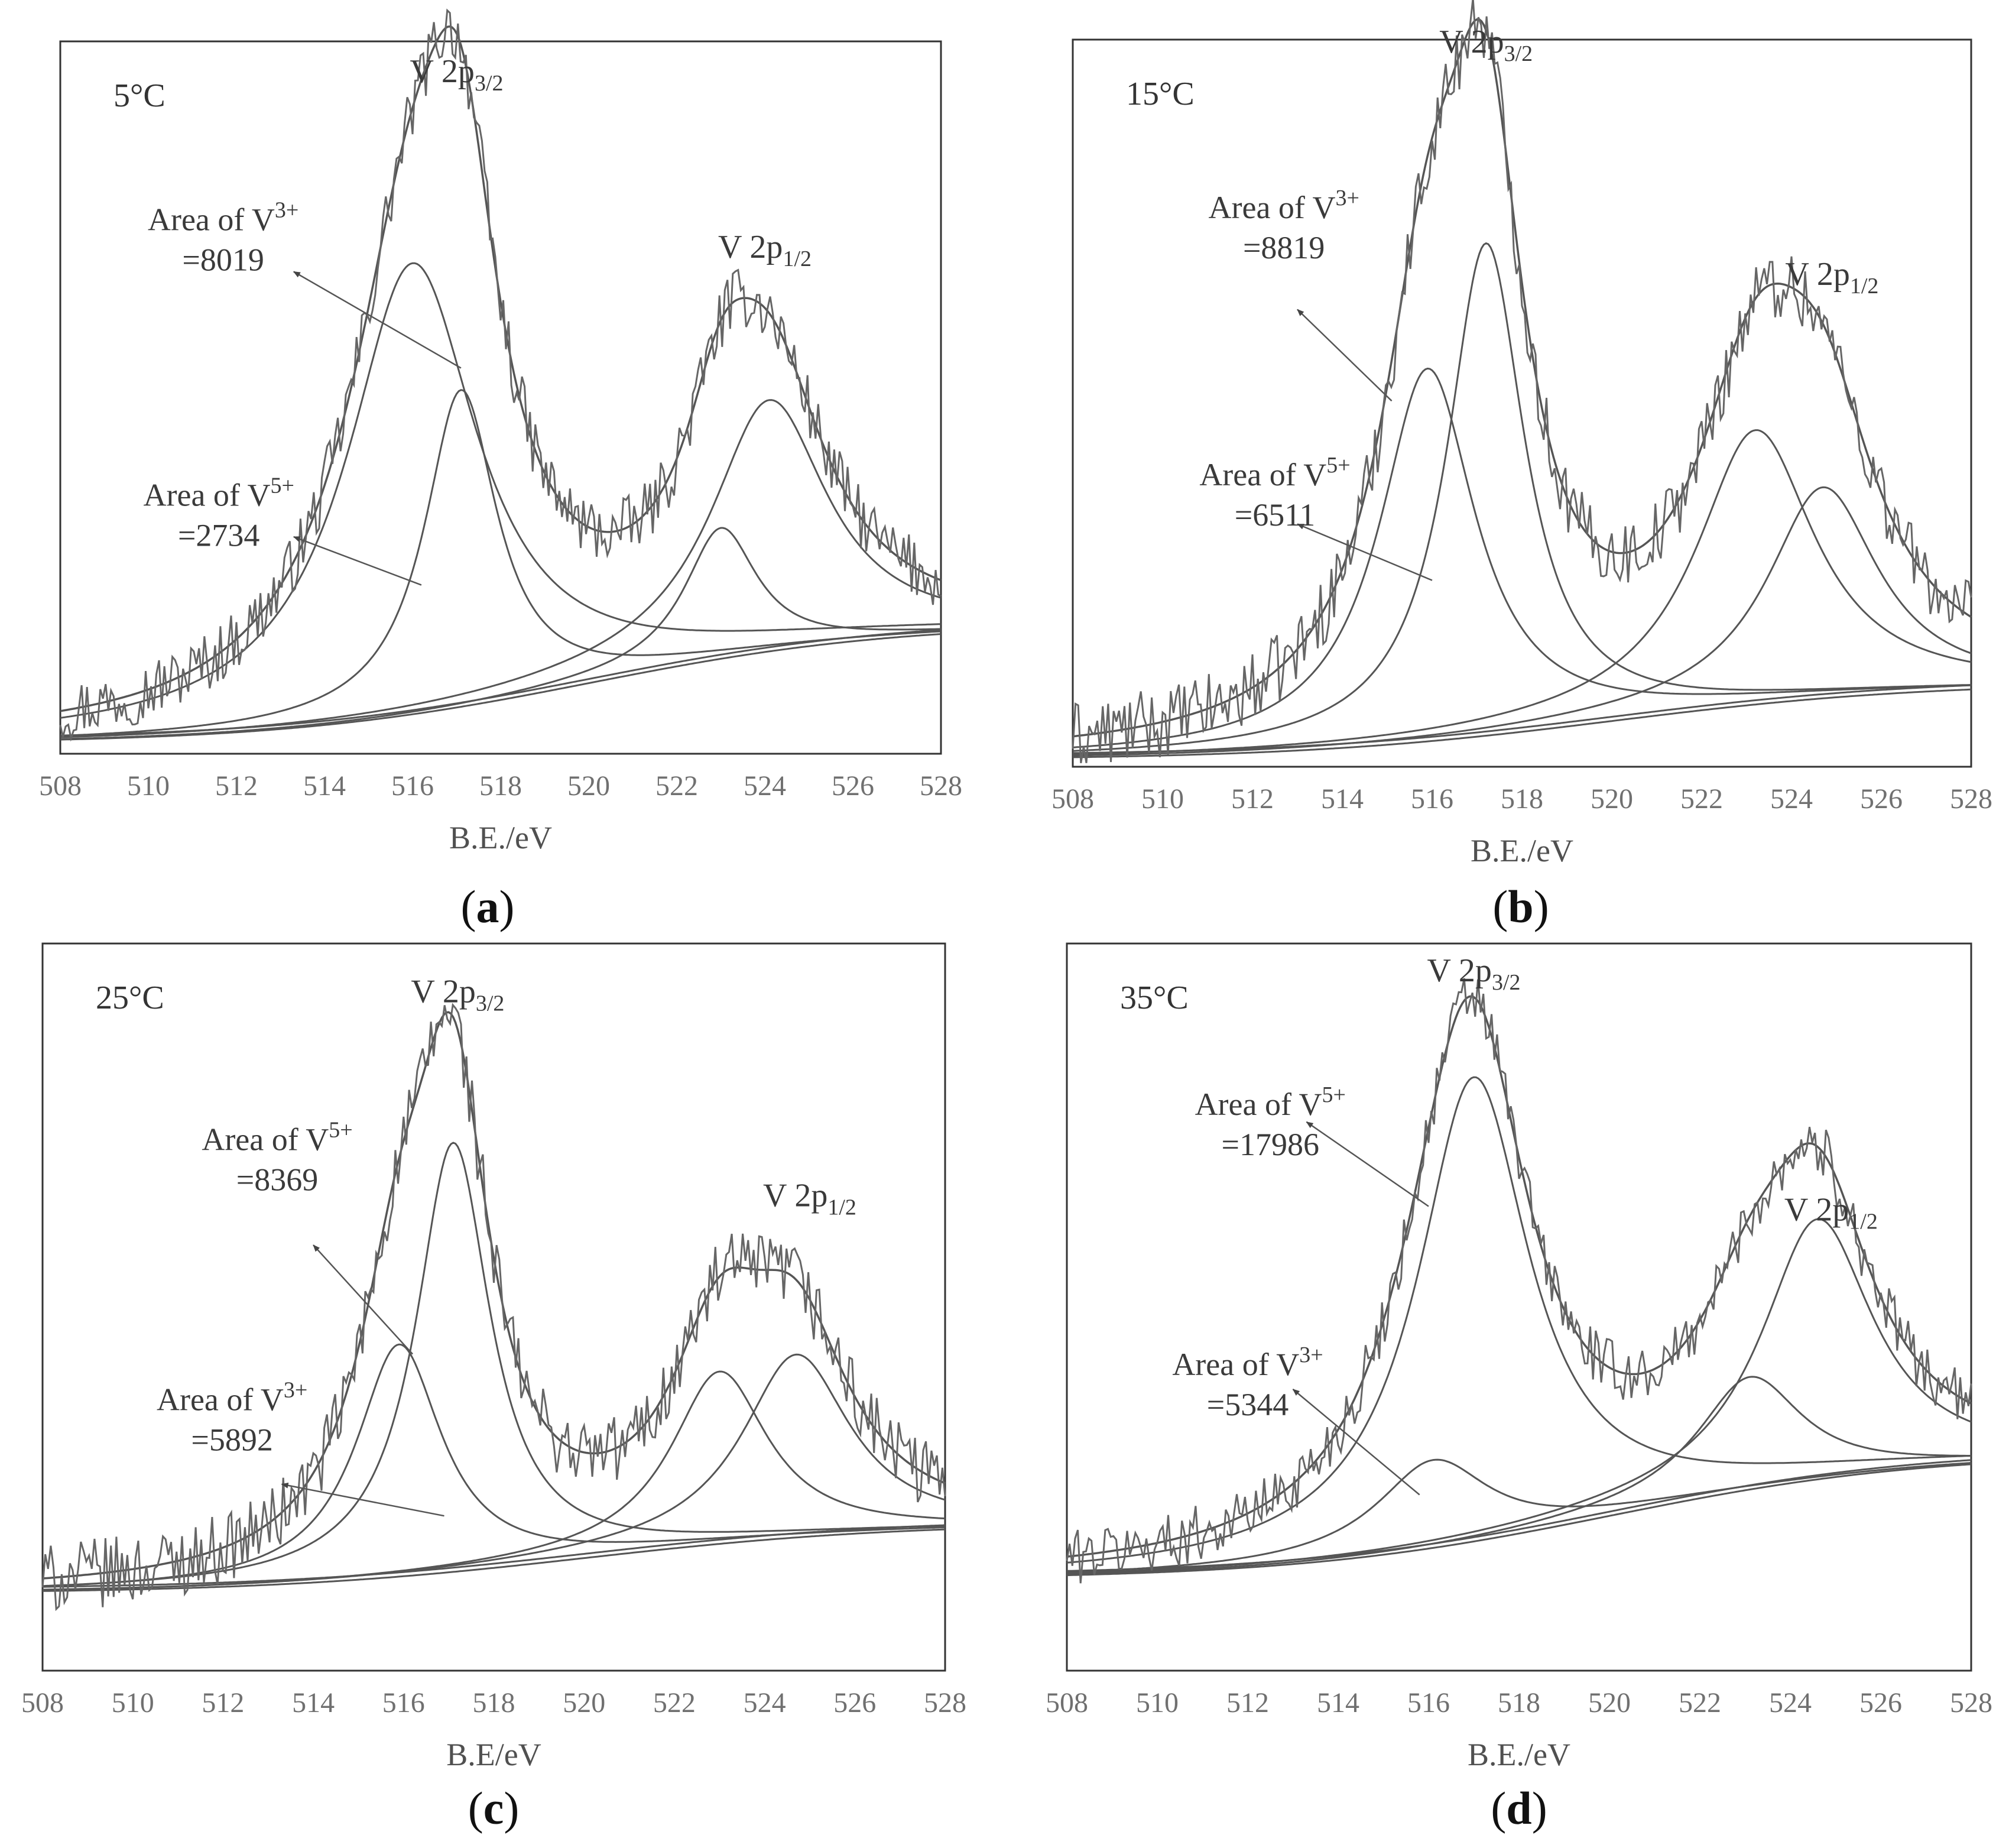 This screenshot has height=1848, width=2009. I want to click on area-value: =8369, so click(277, 1179).